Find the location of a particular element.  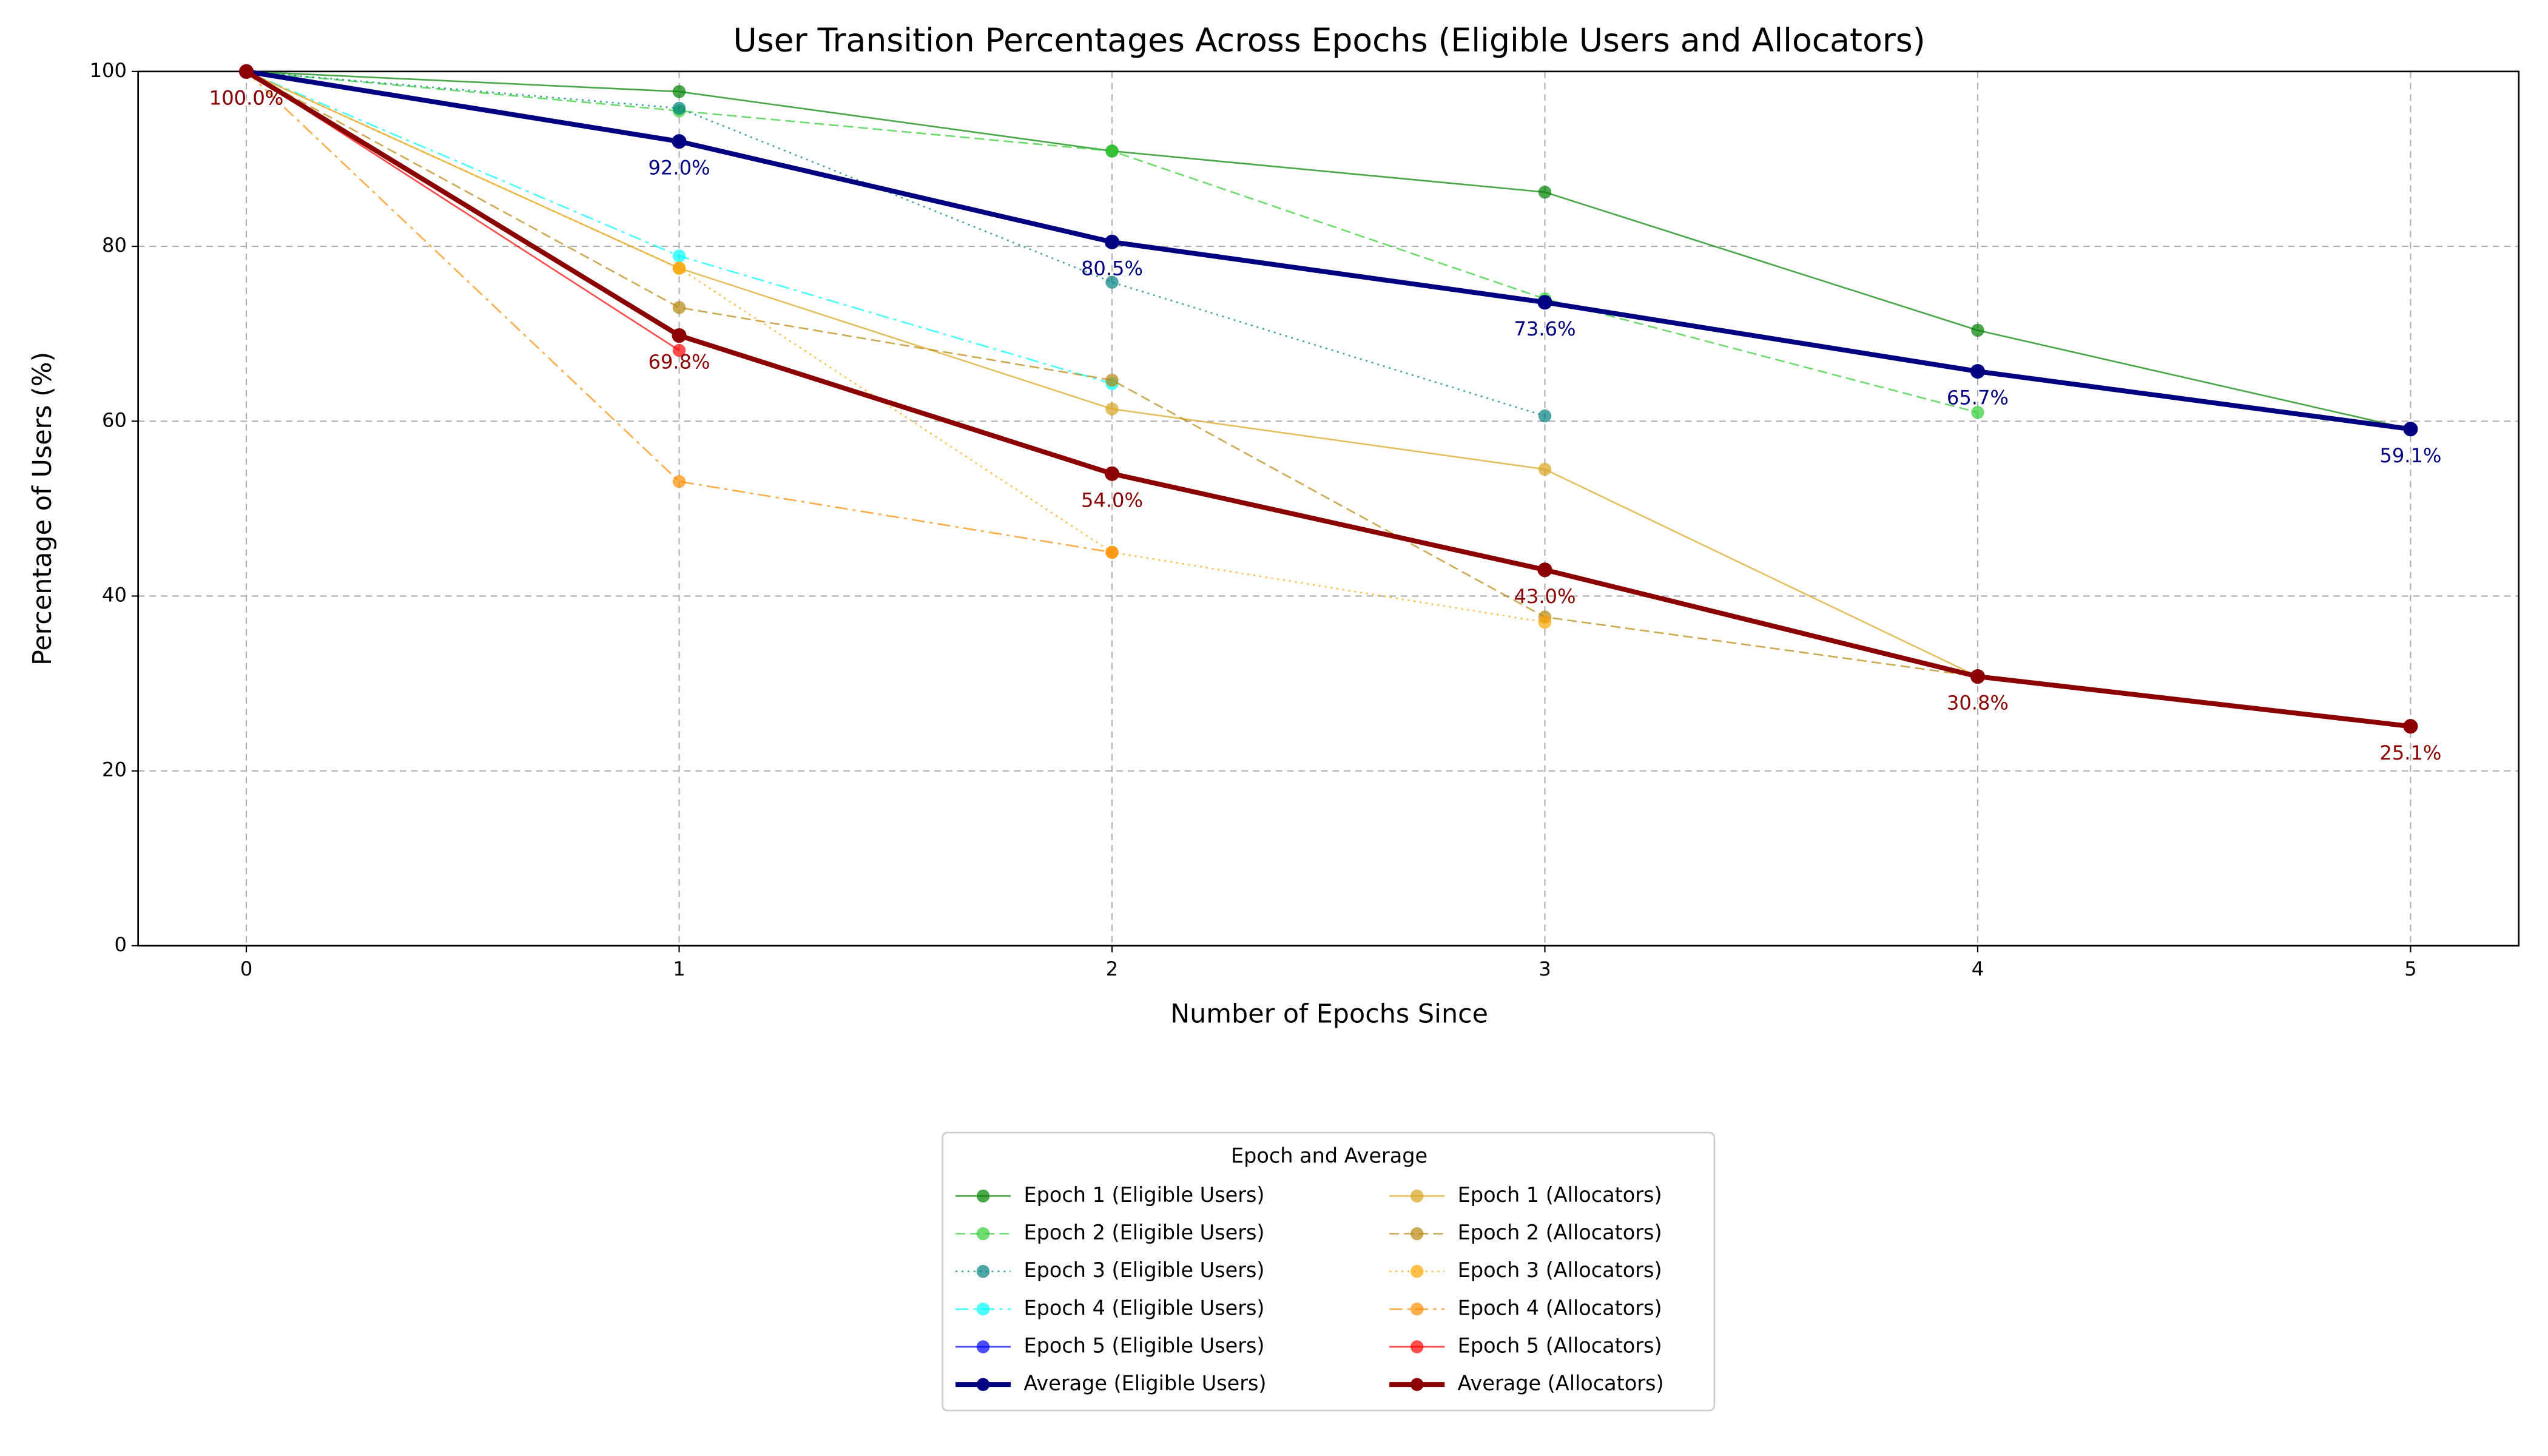

data-label: 92.0% is located at coordinates (679, 168).